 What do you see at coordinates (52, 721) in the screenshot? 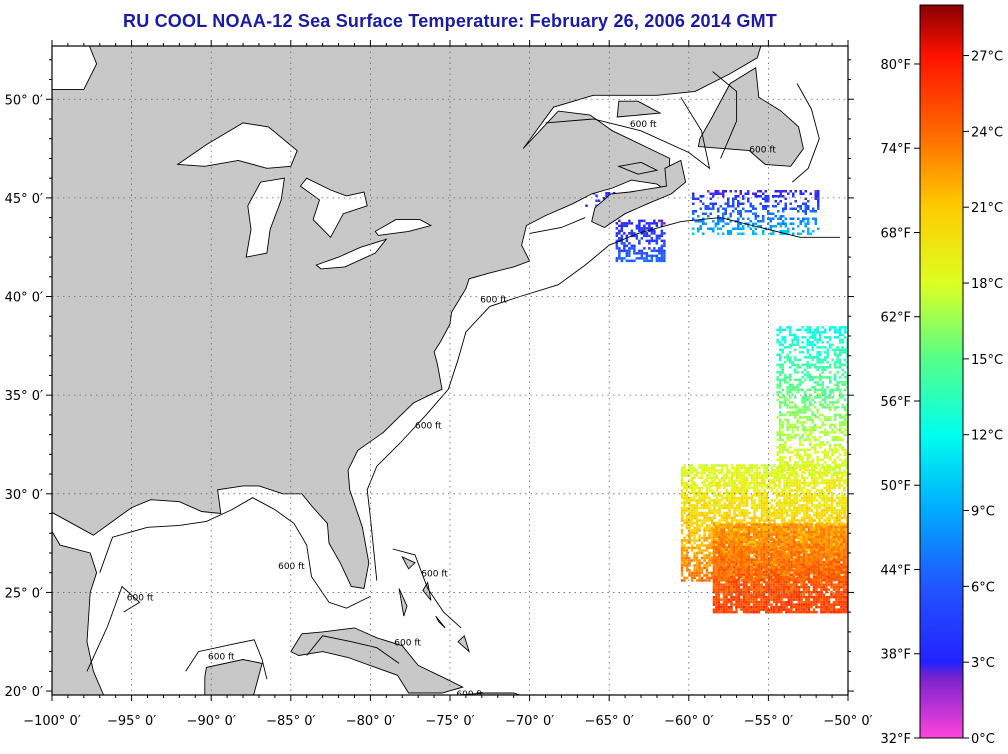
I see `x-tick-label: −100° 0′` at bounding box center [52, 721].